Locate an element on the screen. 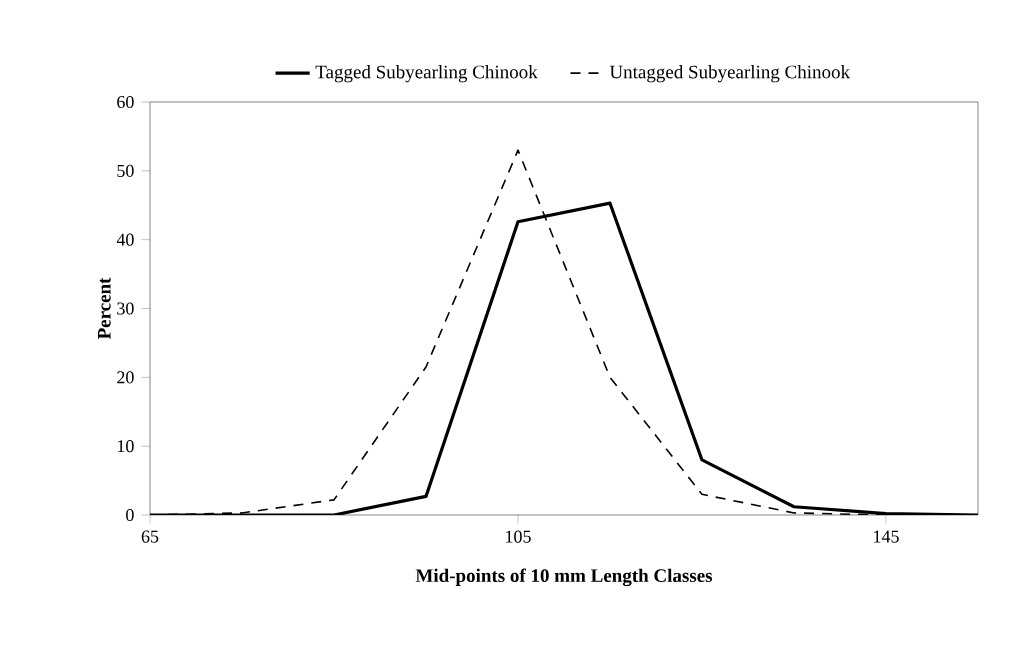  legend-label: Tagged Subyearling Chinook is located at coordinates (426, 74).